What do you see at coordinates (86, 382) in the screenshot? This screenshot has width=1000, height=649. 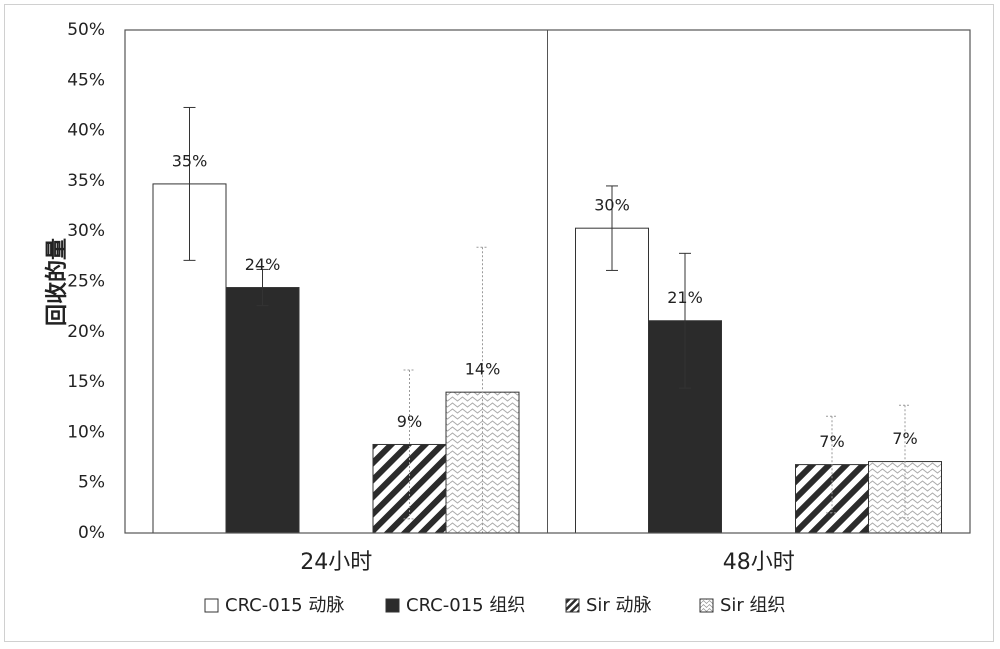 I see `y-tick-label: 15%` at bounding box center [86, 382].